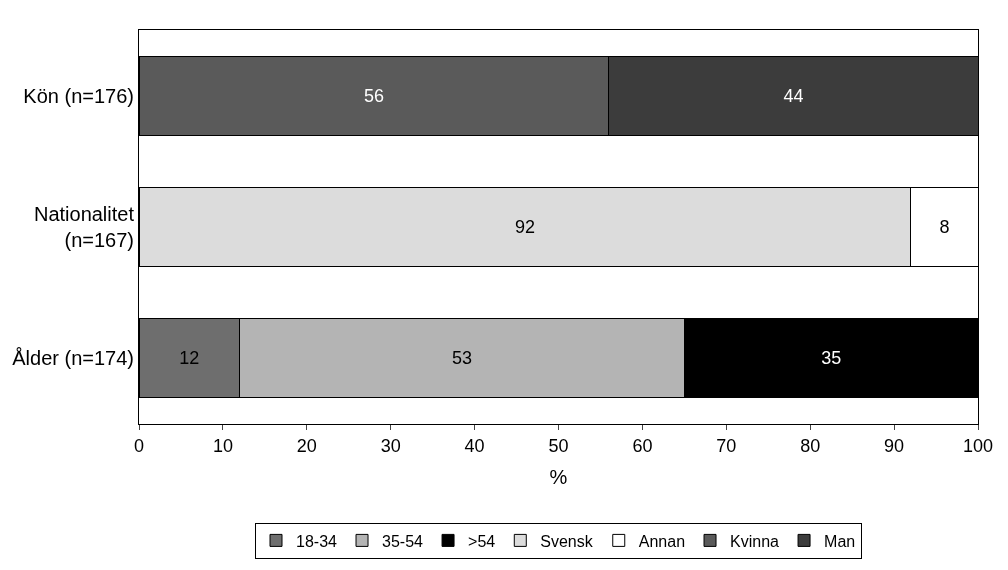 The width and height of the screenshot is (1008, 570). What do you see at coordinates (558, 445) in the screenshot?
I see `x-tick-label: 50` at bounding box center [558, 445].